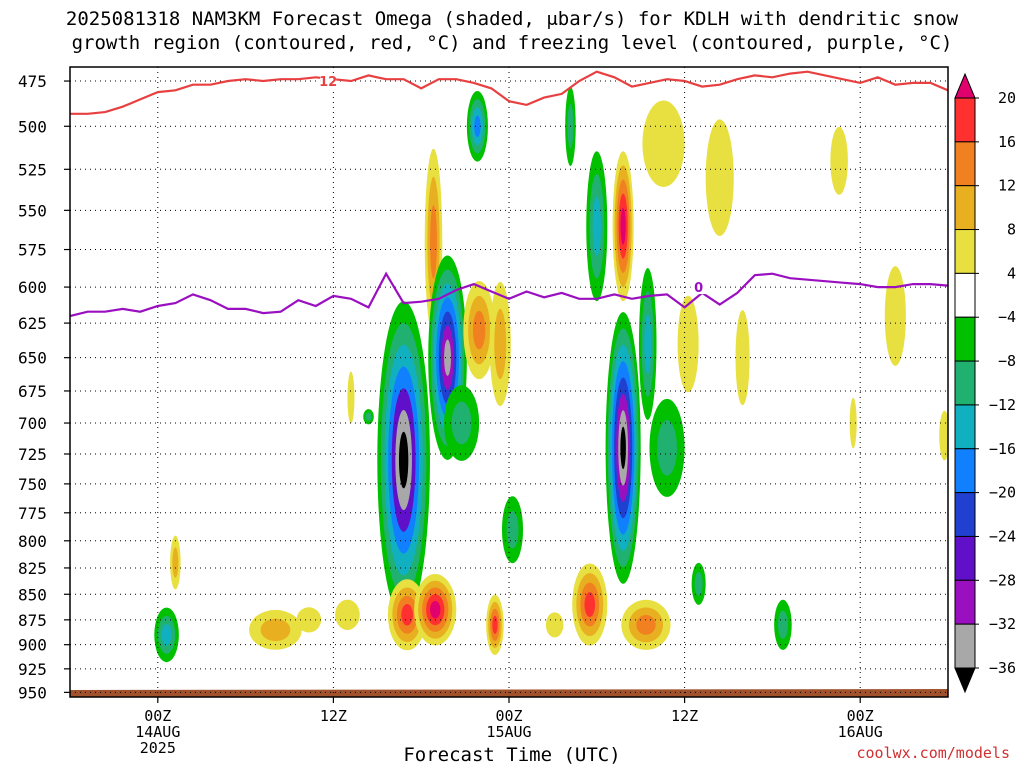 The width and height of the screenshot is (1024, 768). Describe the element at coordinates (1002, 580) in the screenshot. I see `colorbar-label: −28` at that location.